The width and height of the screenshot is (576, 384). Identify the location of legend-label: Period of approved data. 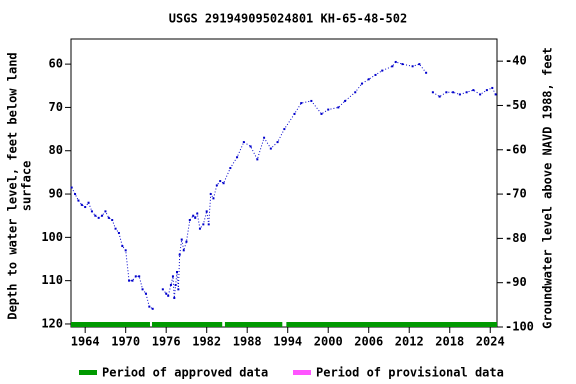
(185, 373).